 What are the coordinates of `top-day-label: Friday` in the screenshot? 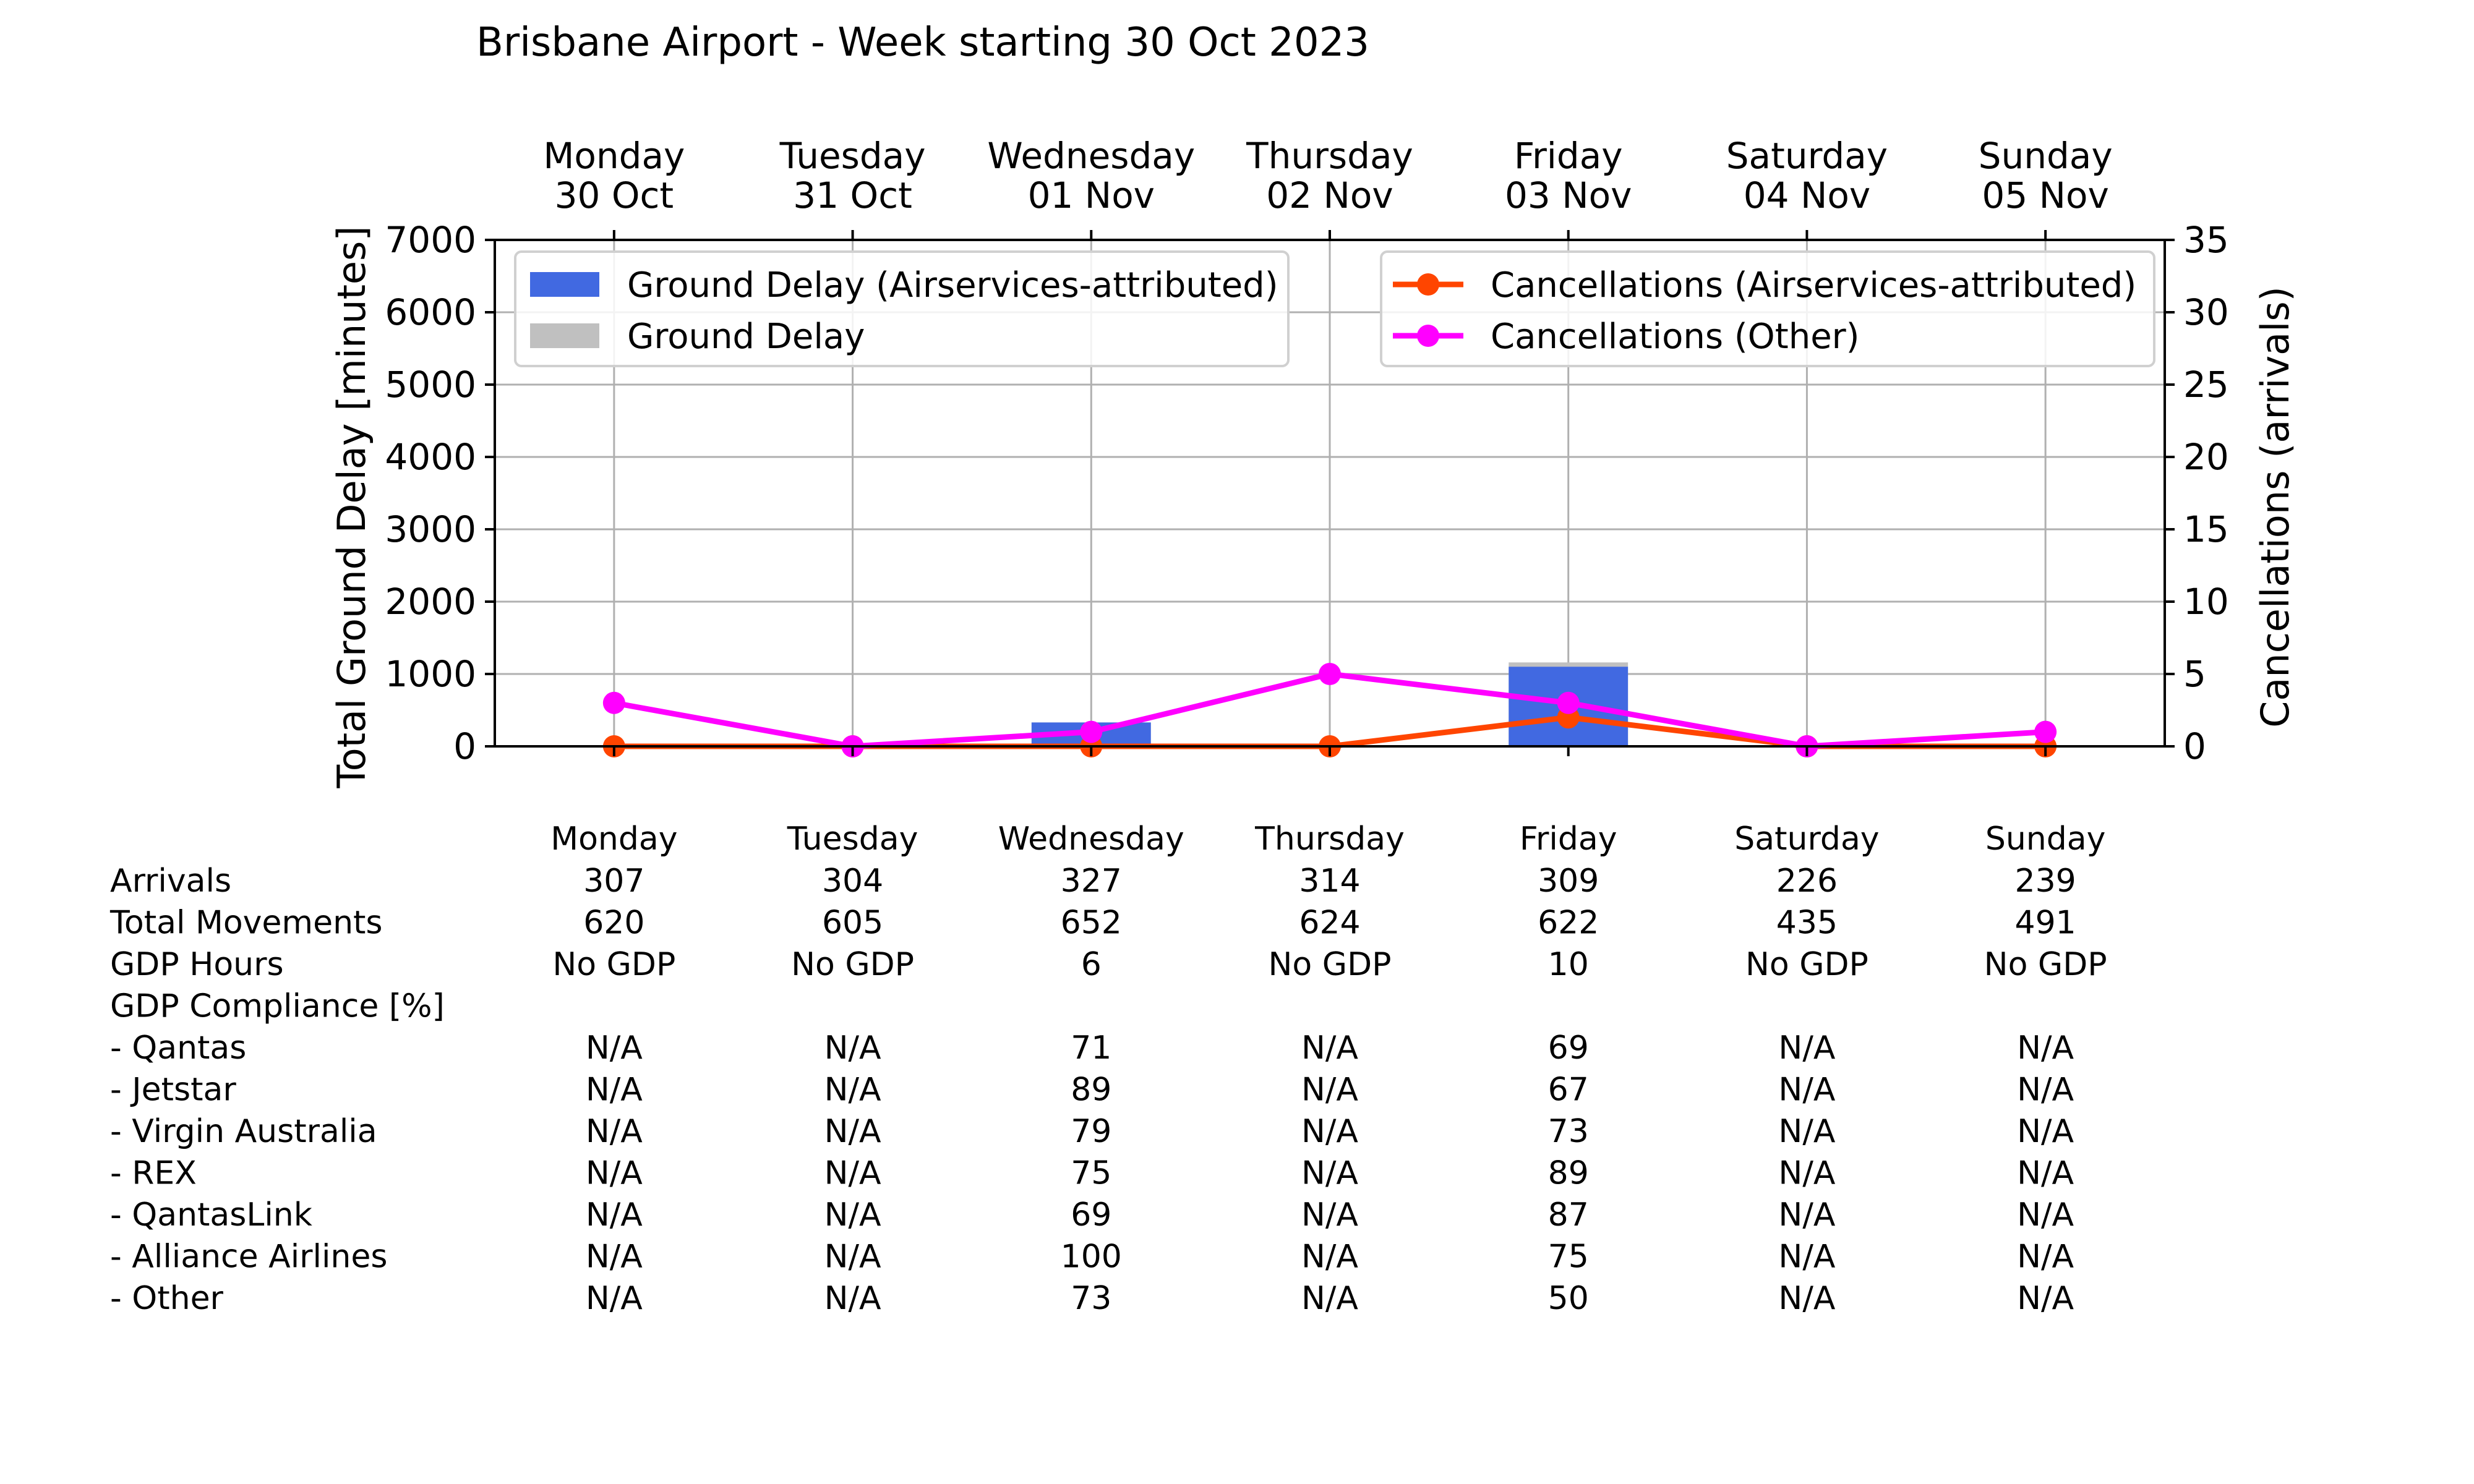 It's located at (1569, 156).